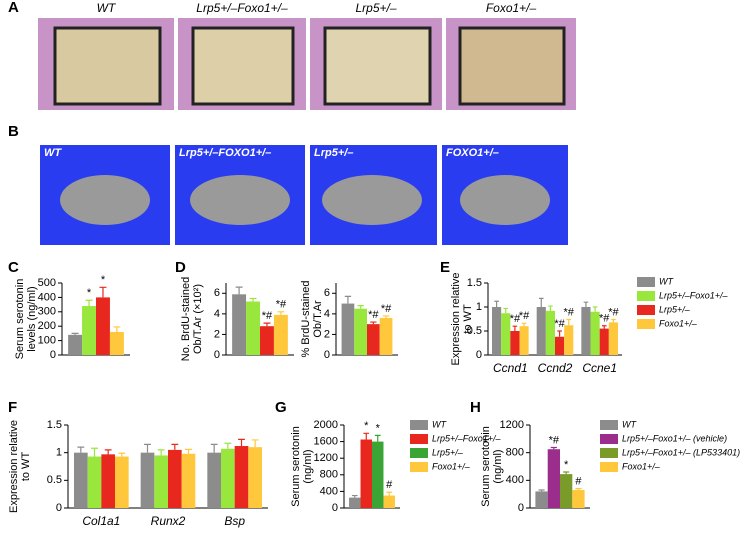 The image size is (756, 545). Describe the element at coordinates (629, 424) in the screenshot. I see `legend-label: WT` at that location.